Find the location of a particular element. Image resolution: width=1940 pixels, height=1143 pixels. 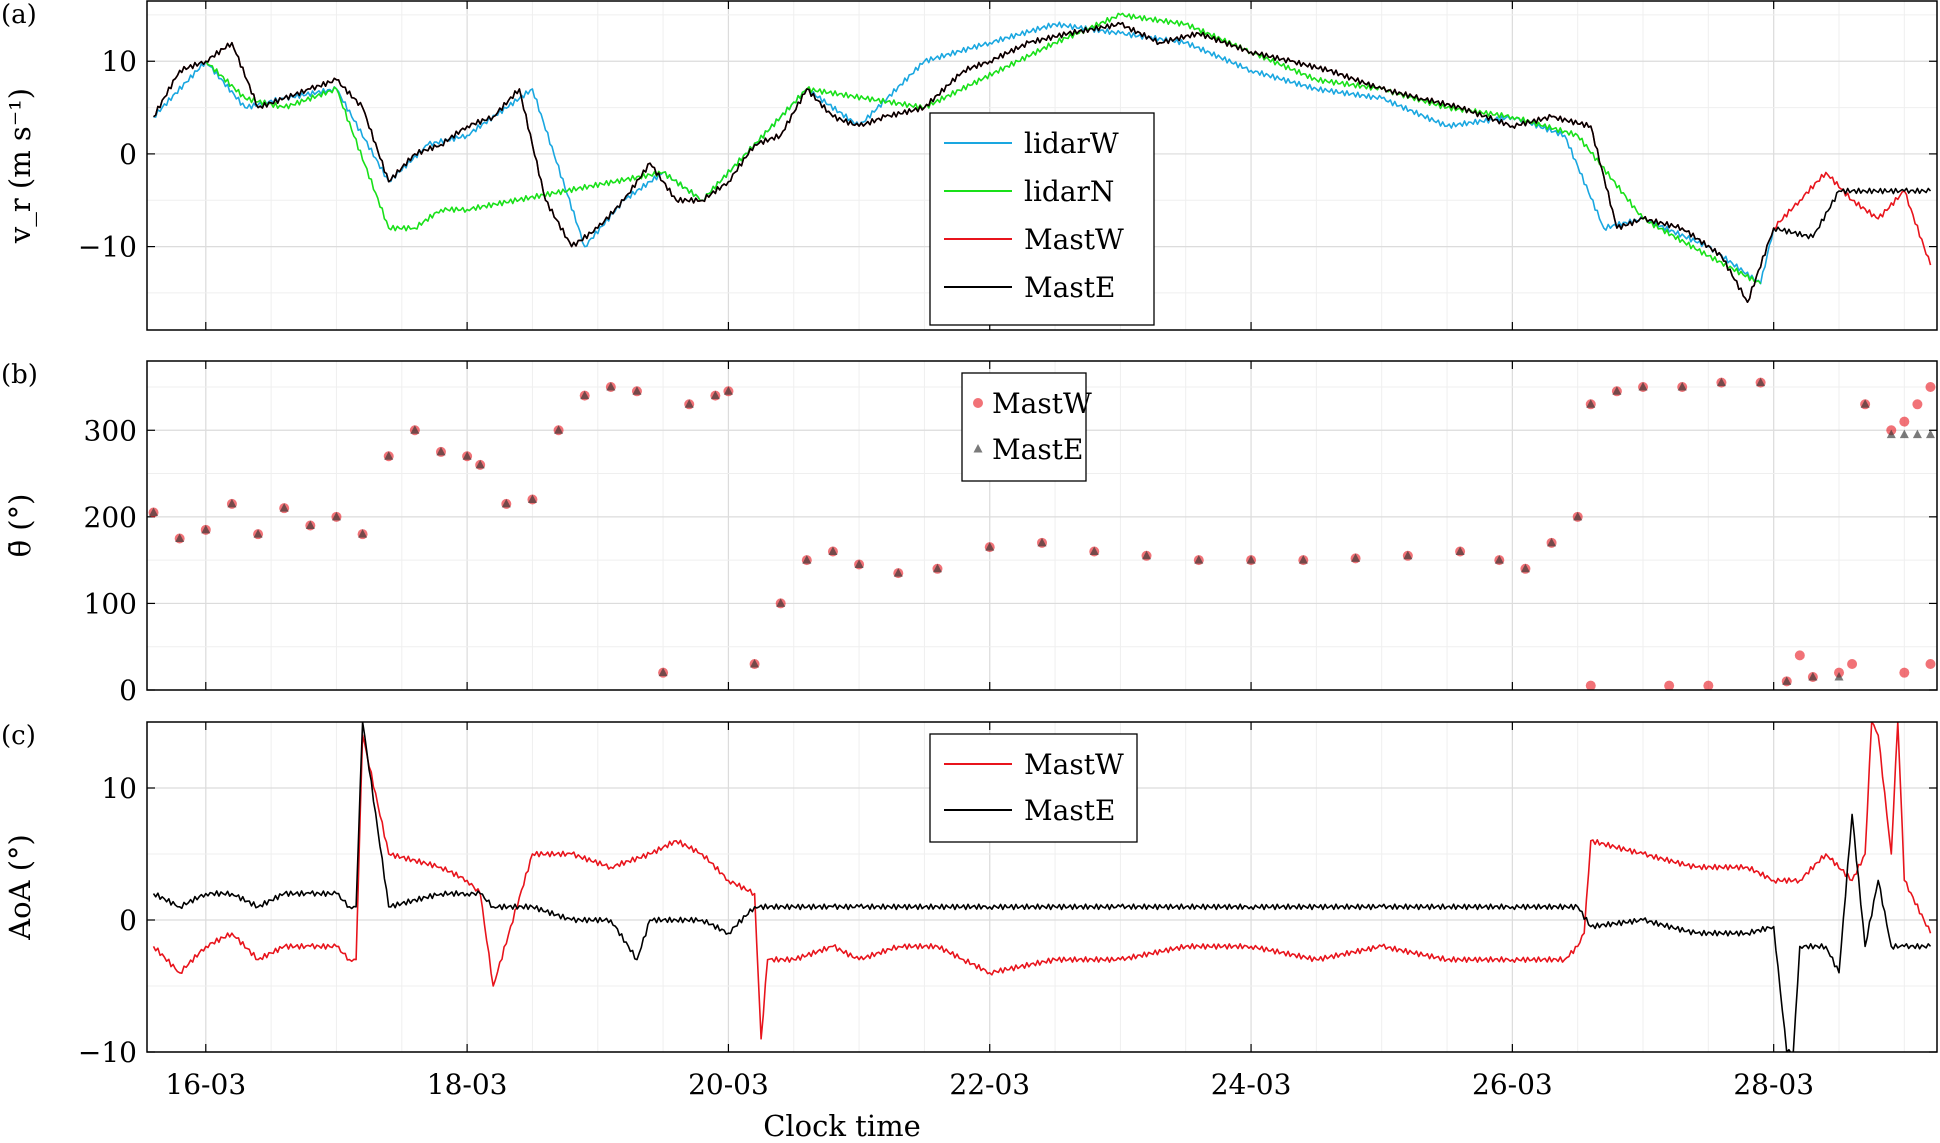

panel-label: (c) is located at coordinates (18, 736).